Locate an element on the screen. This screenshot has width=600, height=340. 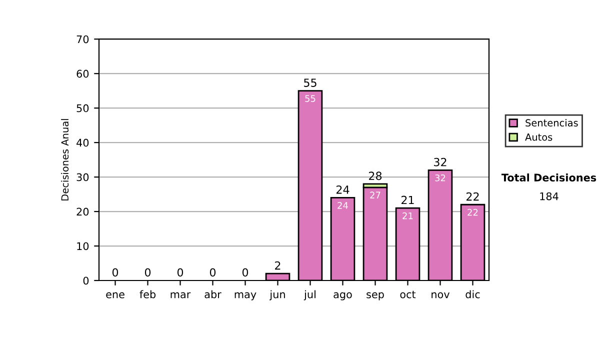
legend-label: Autos is located at coordinates (538, 137).